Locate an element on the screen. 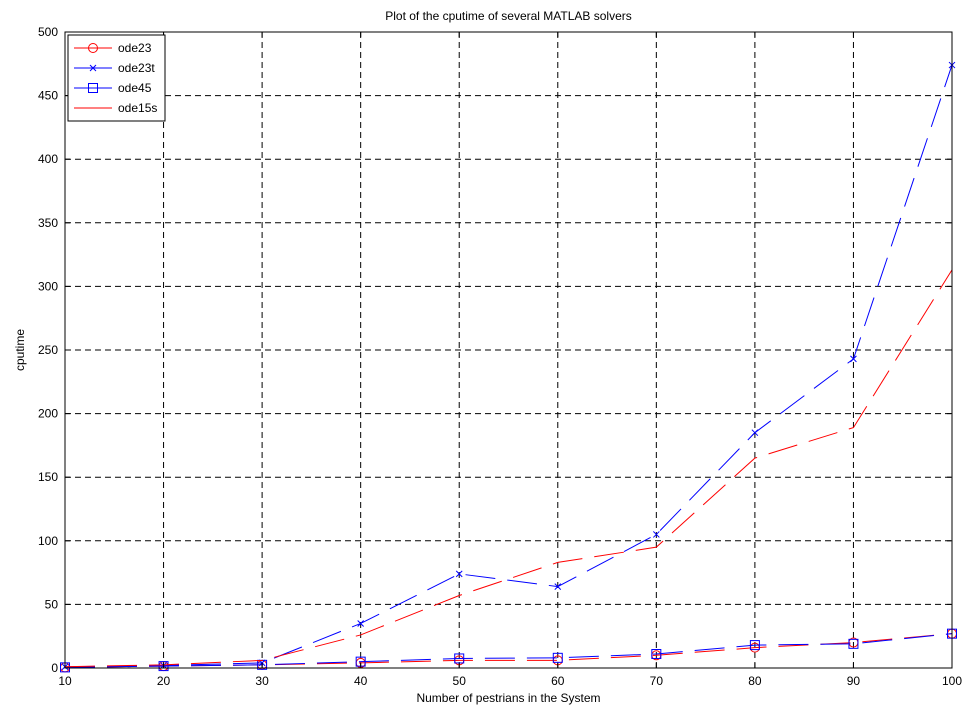 The width and height of the screenshot is (965, 709). x-tick-label: 20 is located at coordinates (164, 681).